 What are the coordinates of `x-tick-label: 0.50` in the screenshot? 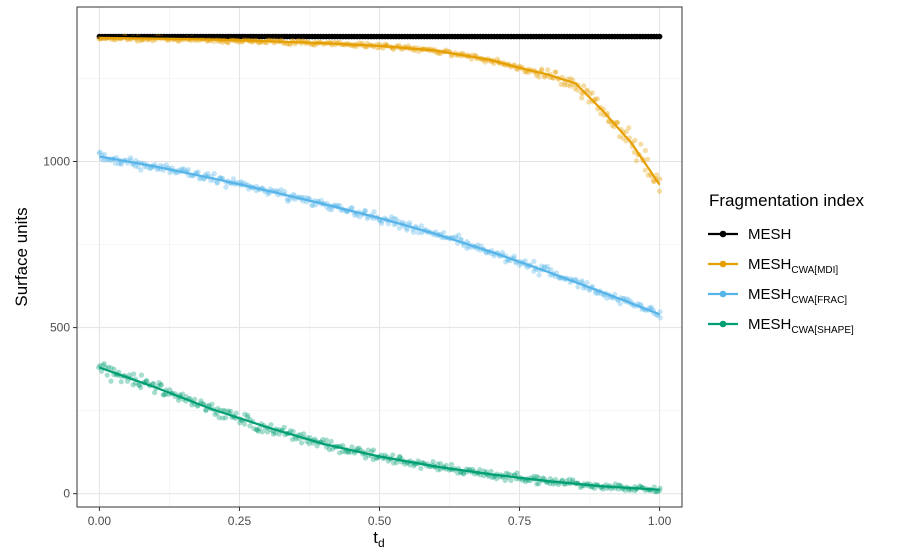 It's located at (380, 521).